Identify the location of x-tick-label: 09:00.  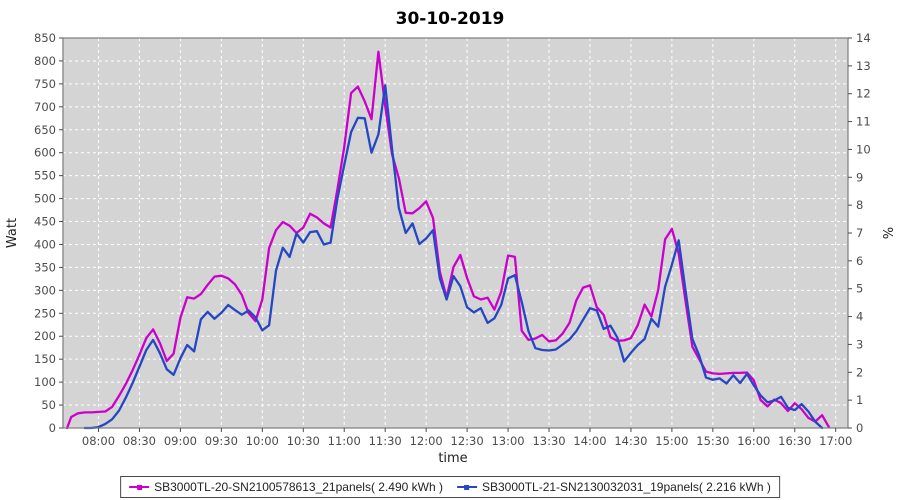
(180, 441).